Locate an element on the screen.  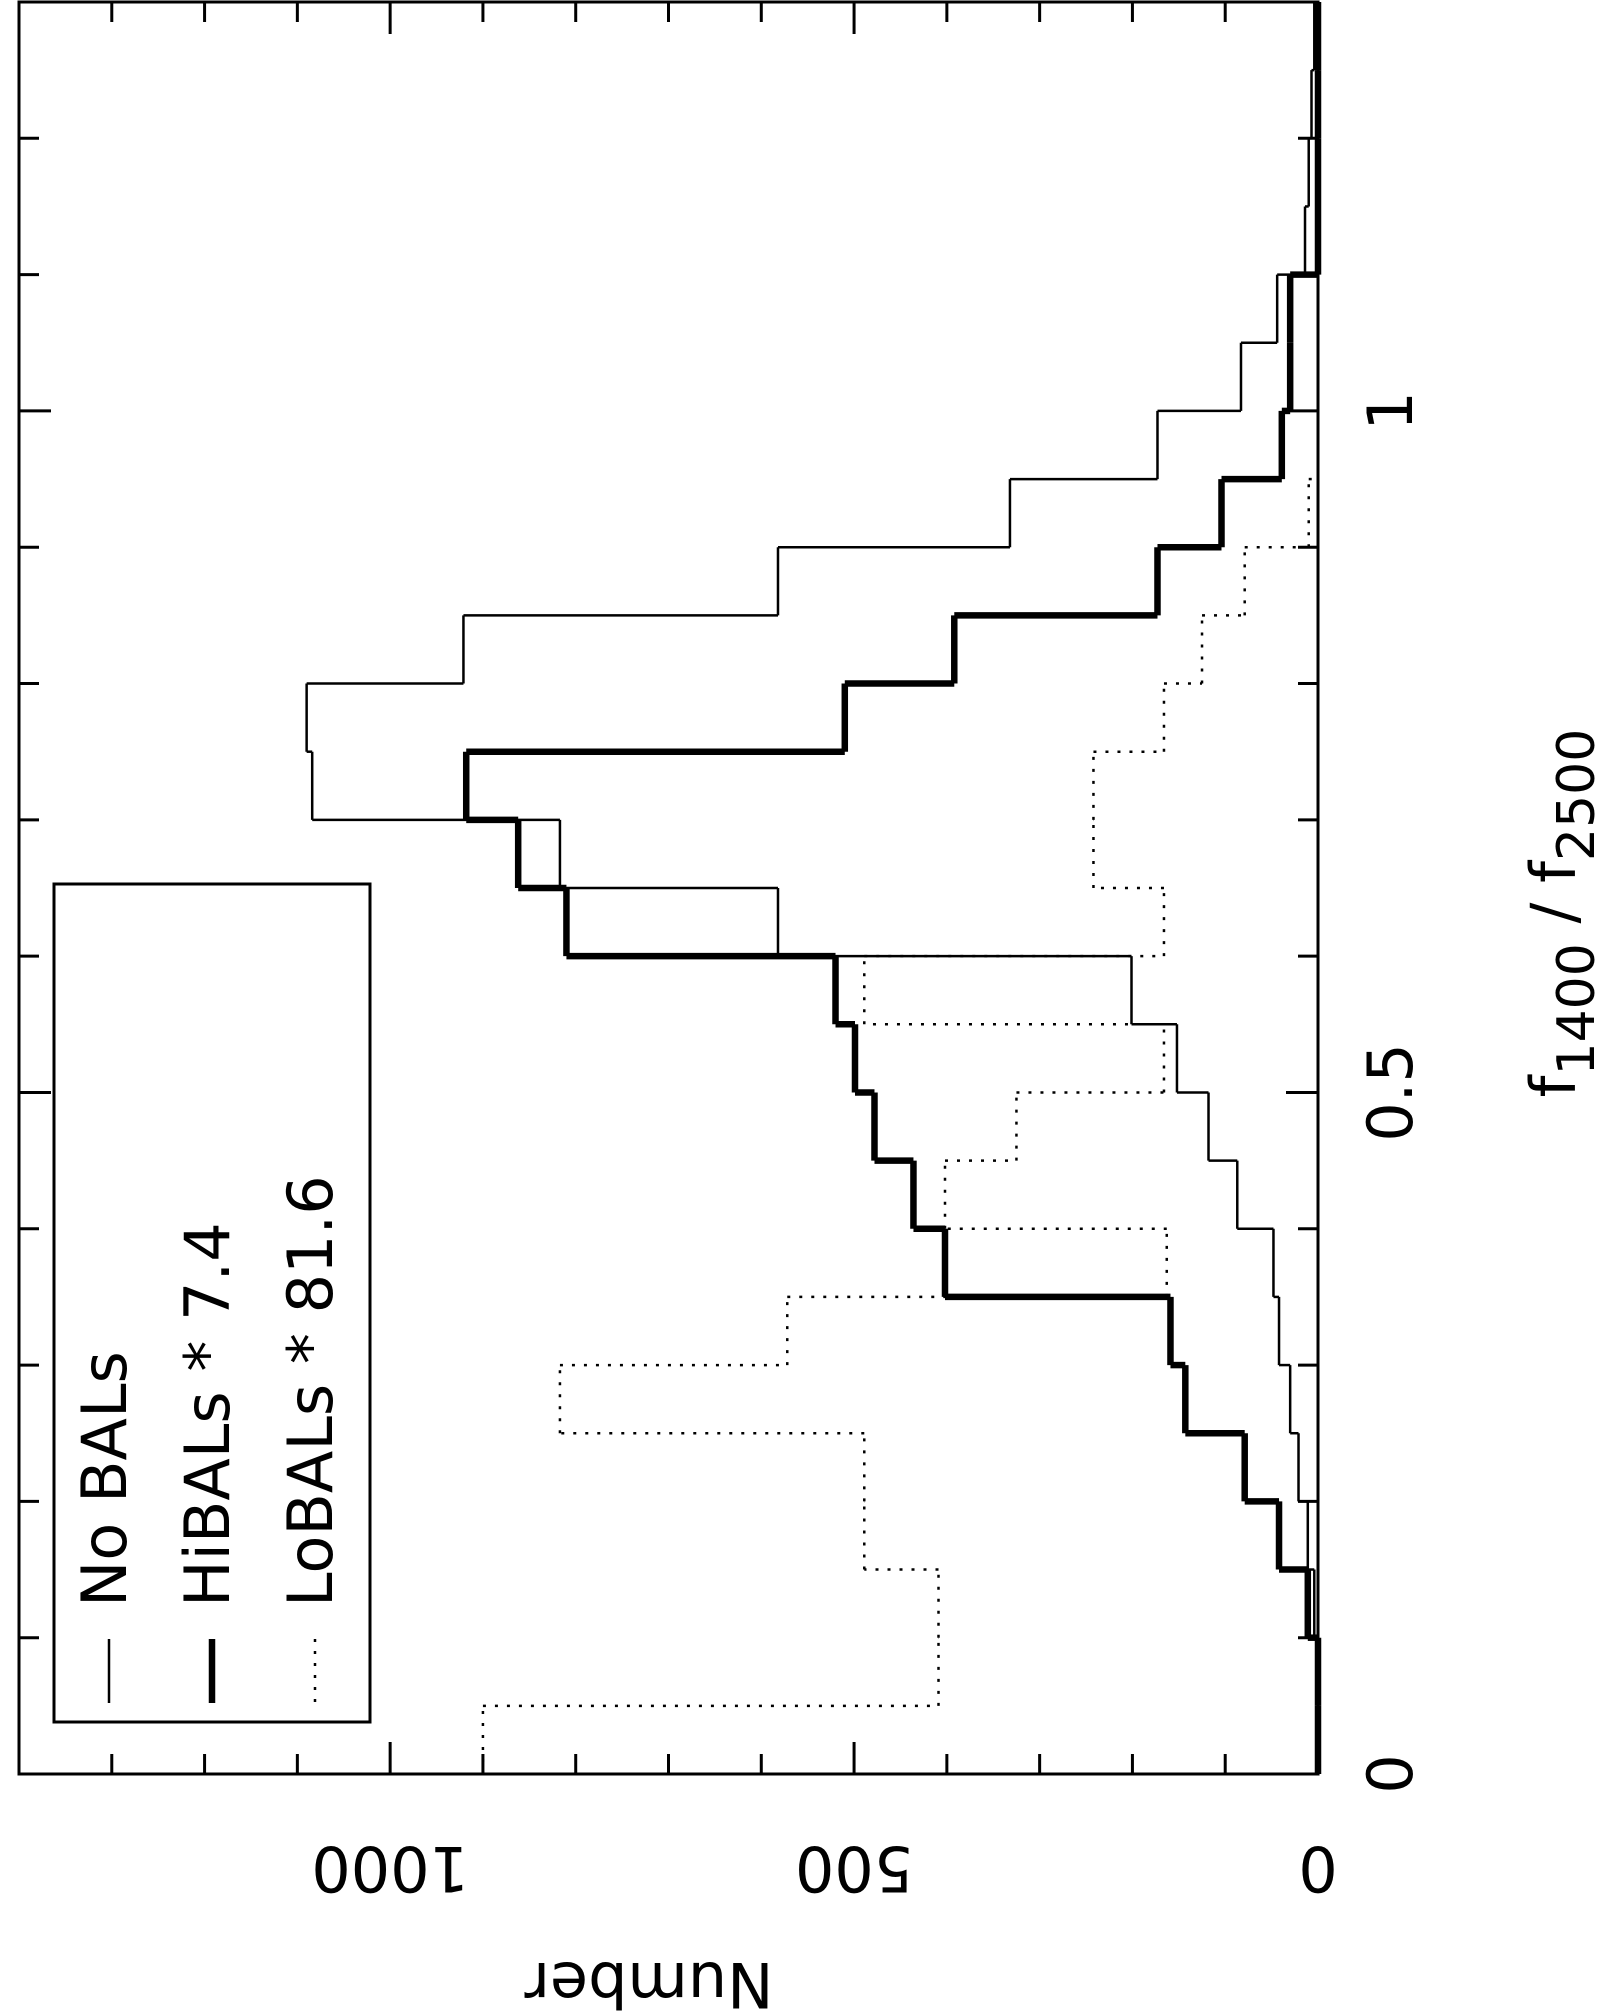
y-tick-label: 500 is located at coordinates (854, 1868).